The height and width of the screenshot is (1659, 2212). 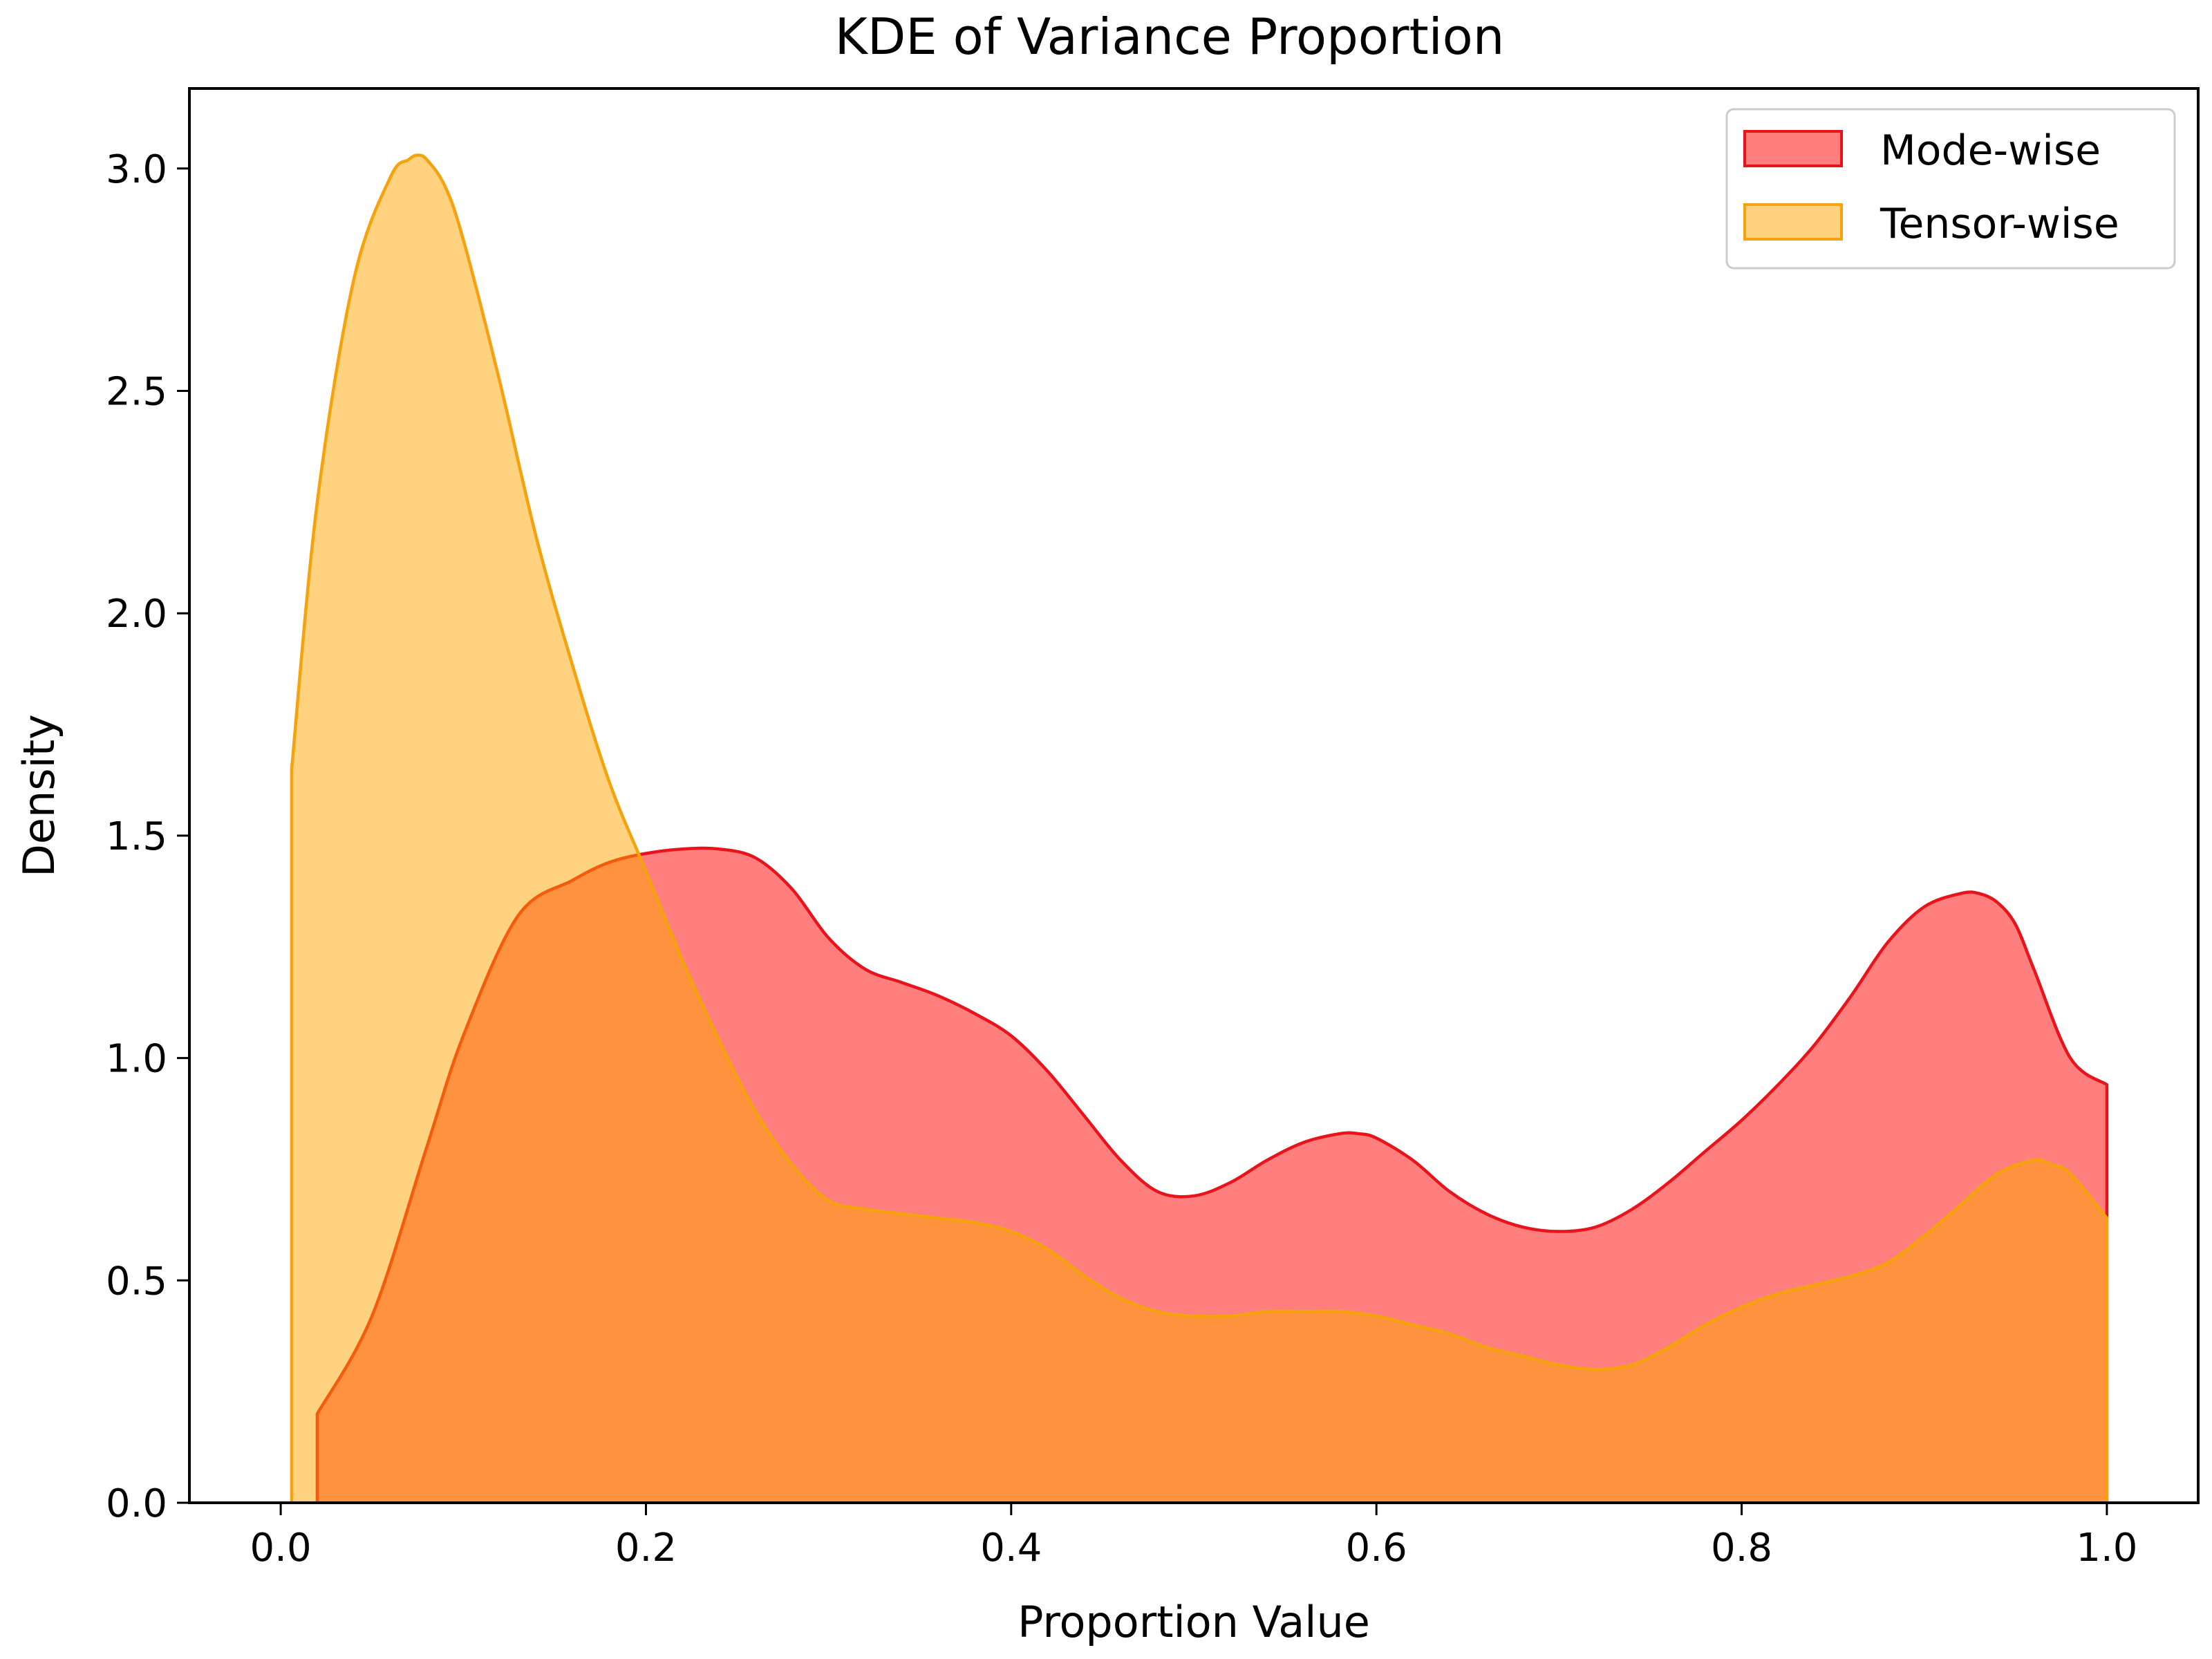 I want to click on x-tick-label: 0.4, so click(x=1011, y=1549).